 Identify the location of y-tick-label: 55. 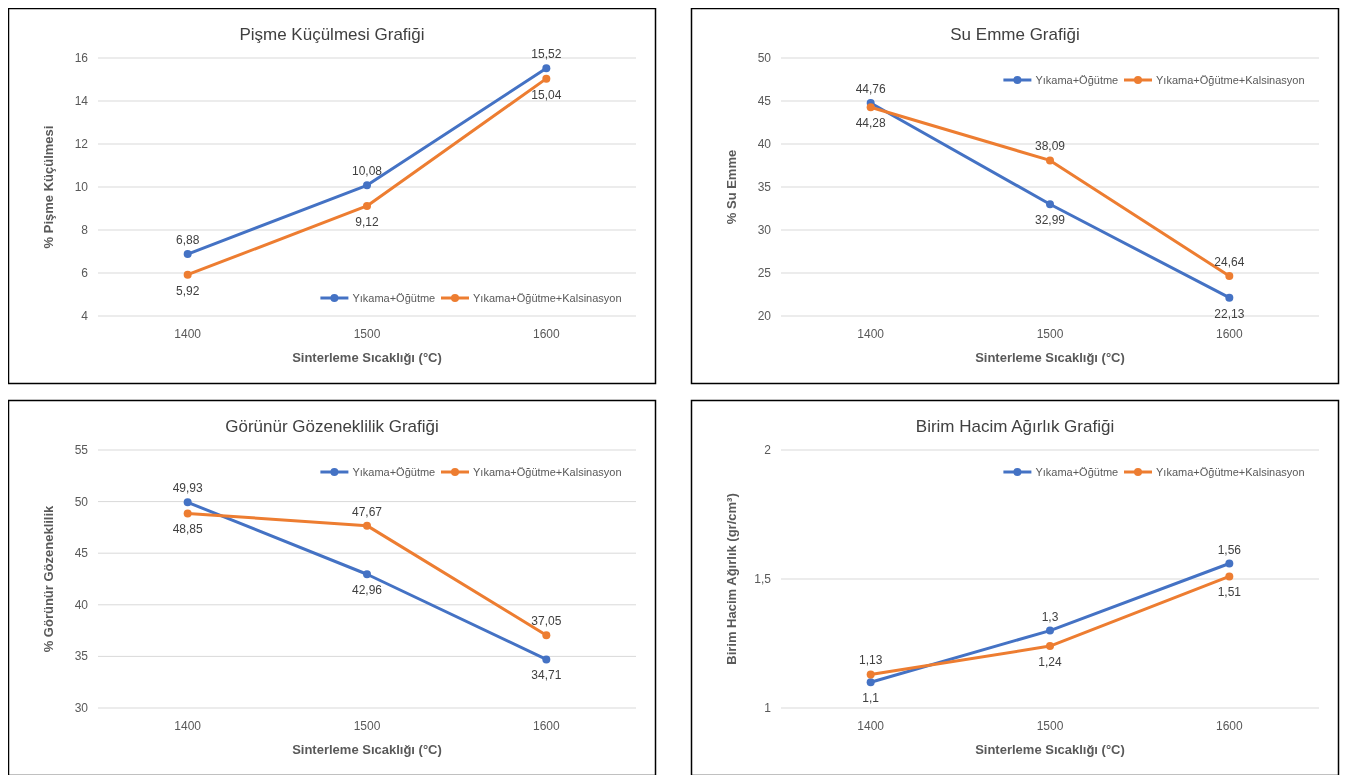
(81, 450).